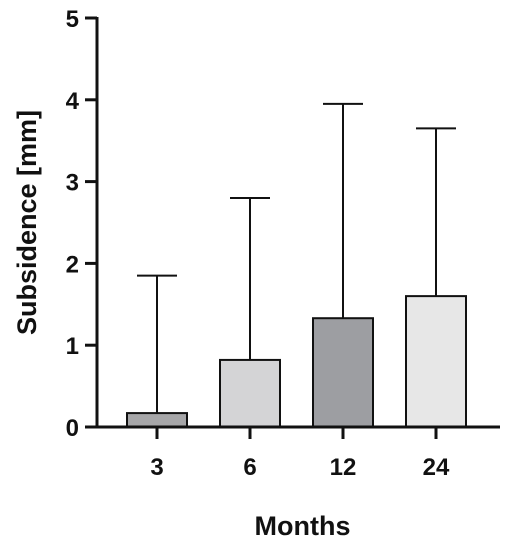 Image resolution: width=515 pixels, height=550 pixels. I want to click on y-axis-ticks: 0 1 2 3 4 5, so click(81, 224).